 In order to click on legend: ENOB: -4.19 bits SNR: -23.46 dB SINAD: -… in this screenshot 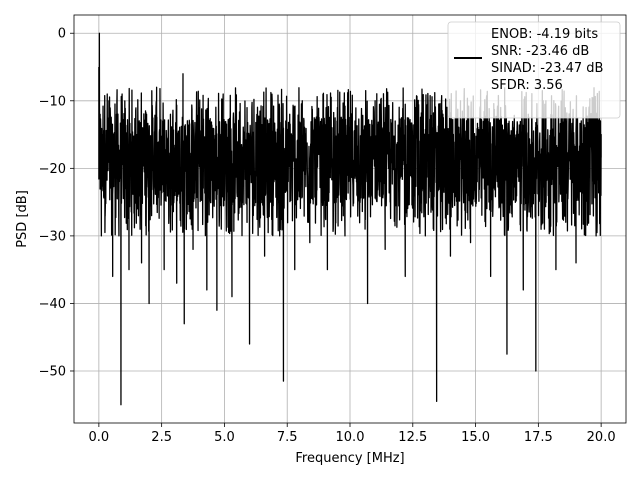, I will do `click(534, 70)`.